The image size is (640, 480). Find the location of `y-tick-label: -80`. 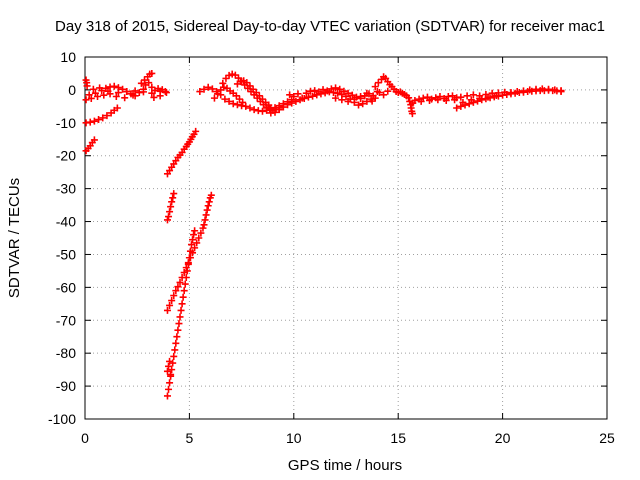

y-tick-label: -80 is located at coordinates (66, 353).